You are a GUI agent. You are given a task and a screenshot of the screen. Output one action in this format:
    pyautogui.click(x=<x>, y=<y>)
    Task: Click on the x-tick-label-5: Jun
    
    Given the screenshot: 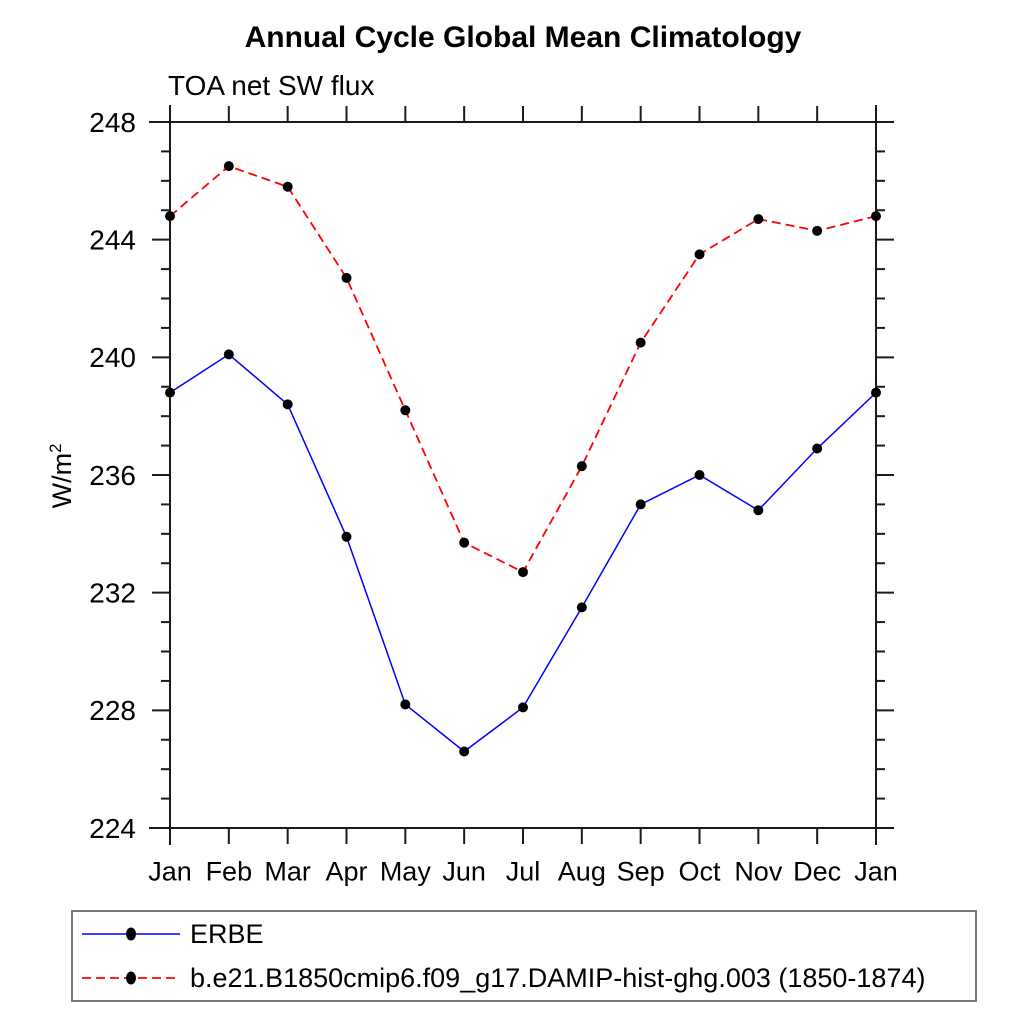 What is the action you would take?
    pyautogui.click(x=464, y=871)
    